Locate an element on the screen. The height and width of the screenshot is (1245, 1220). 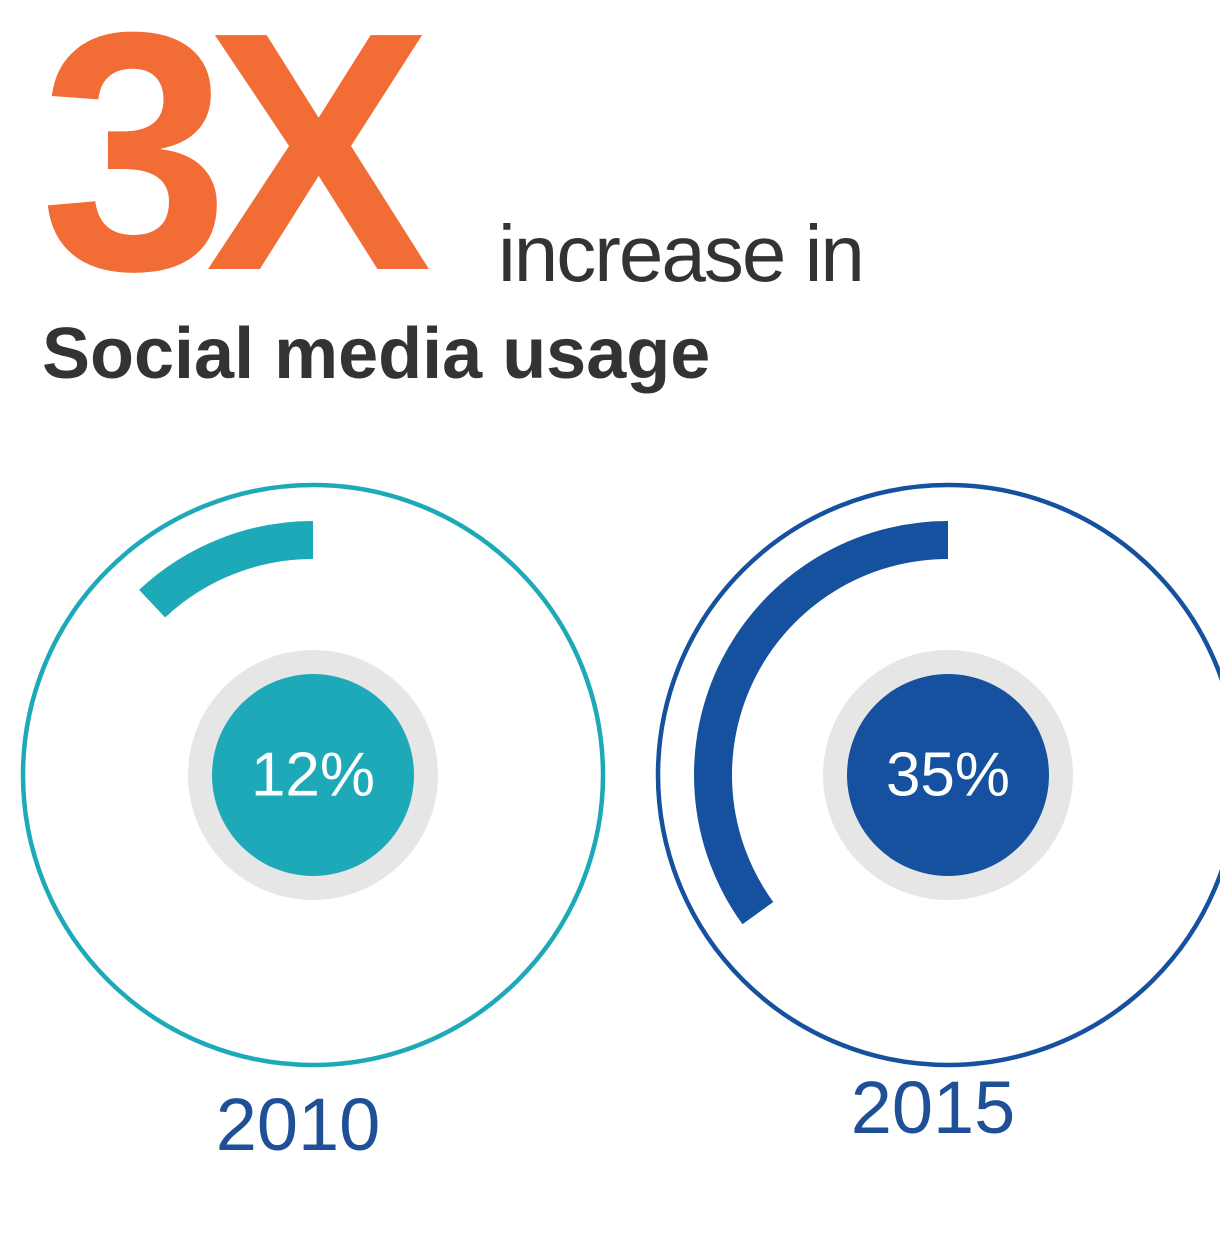
year-label-2015: 2015 is located at coordinates (933, 1107).